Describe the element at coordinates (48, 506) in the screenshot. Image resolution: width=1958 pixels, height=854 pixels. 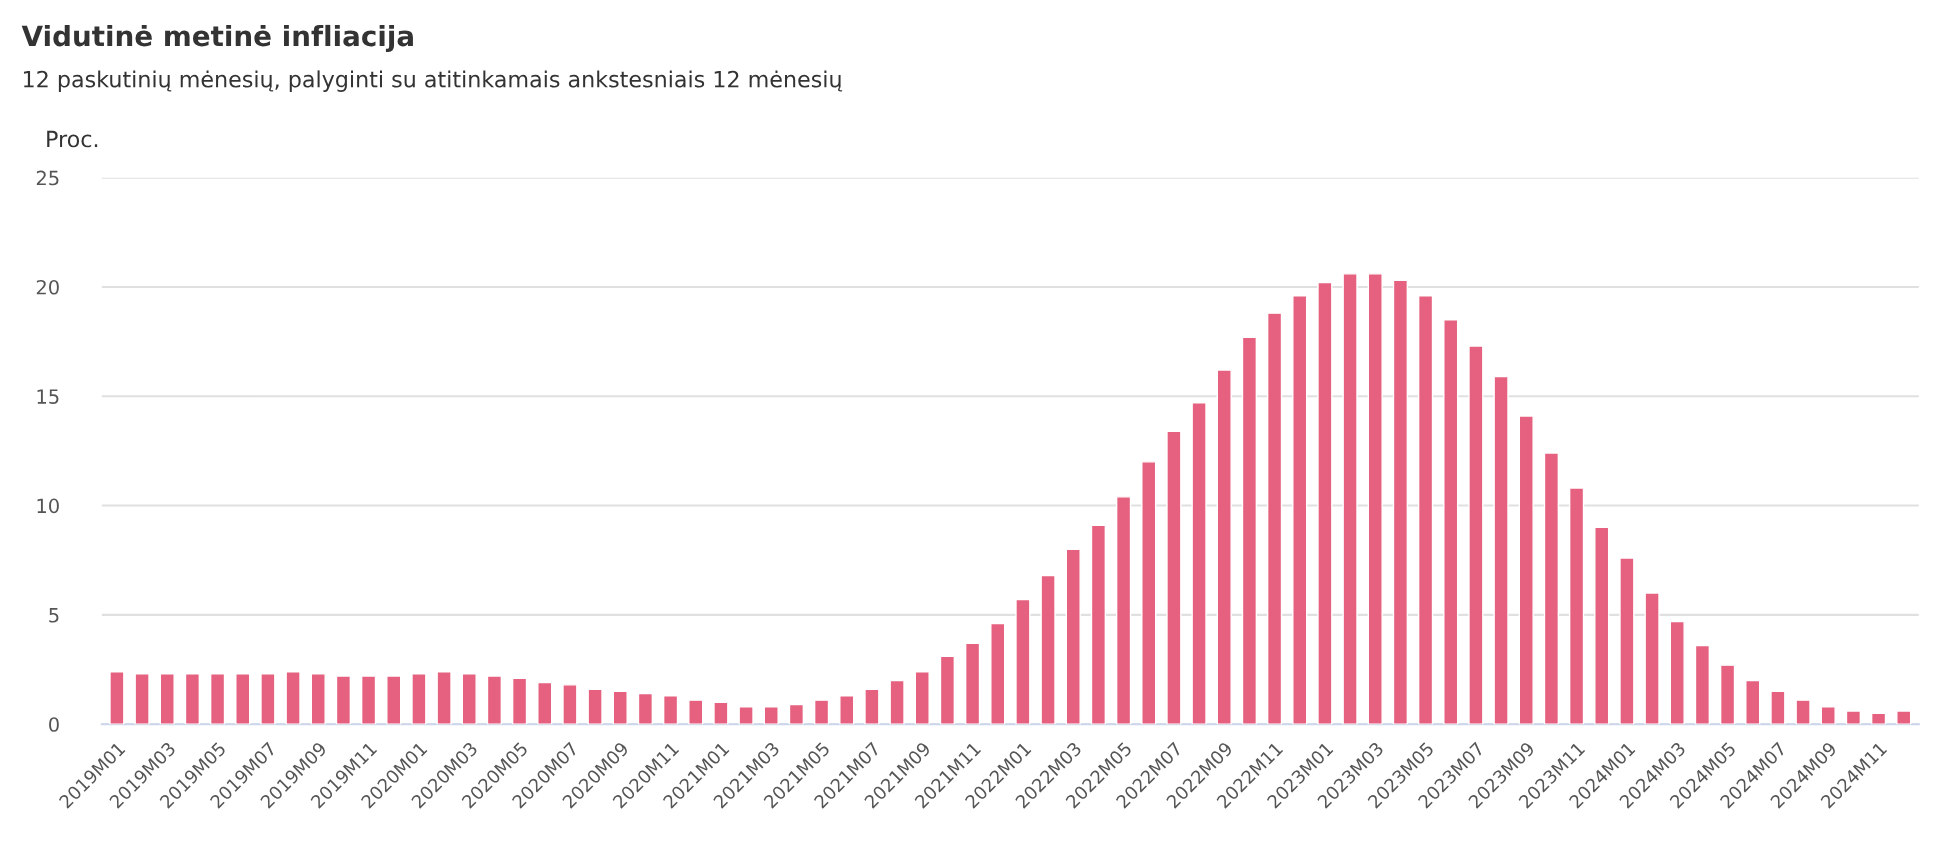
I see `y-tick-label: 10` at that location.